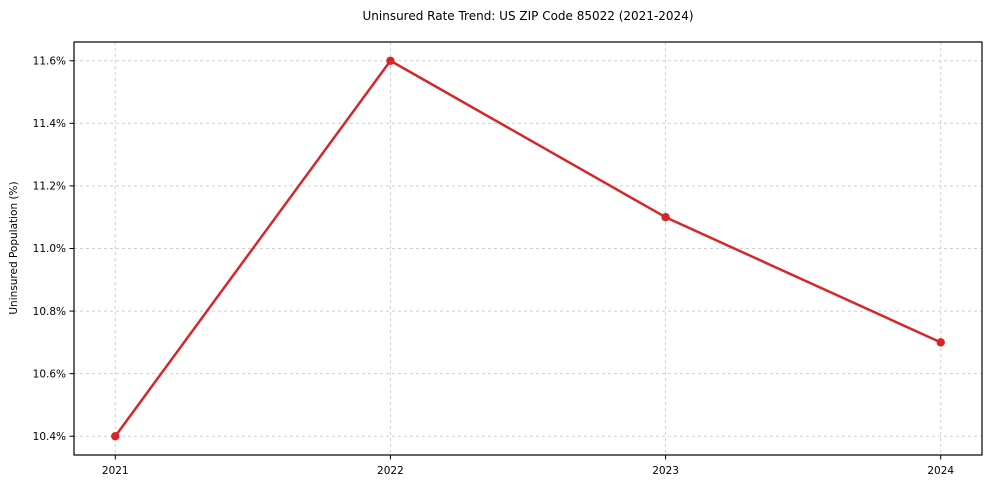 The width and height of the screenshot is (989, 490). I want to click on x-tick-label: 2022, so click(390, 471).